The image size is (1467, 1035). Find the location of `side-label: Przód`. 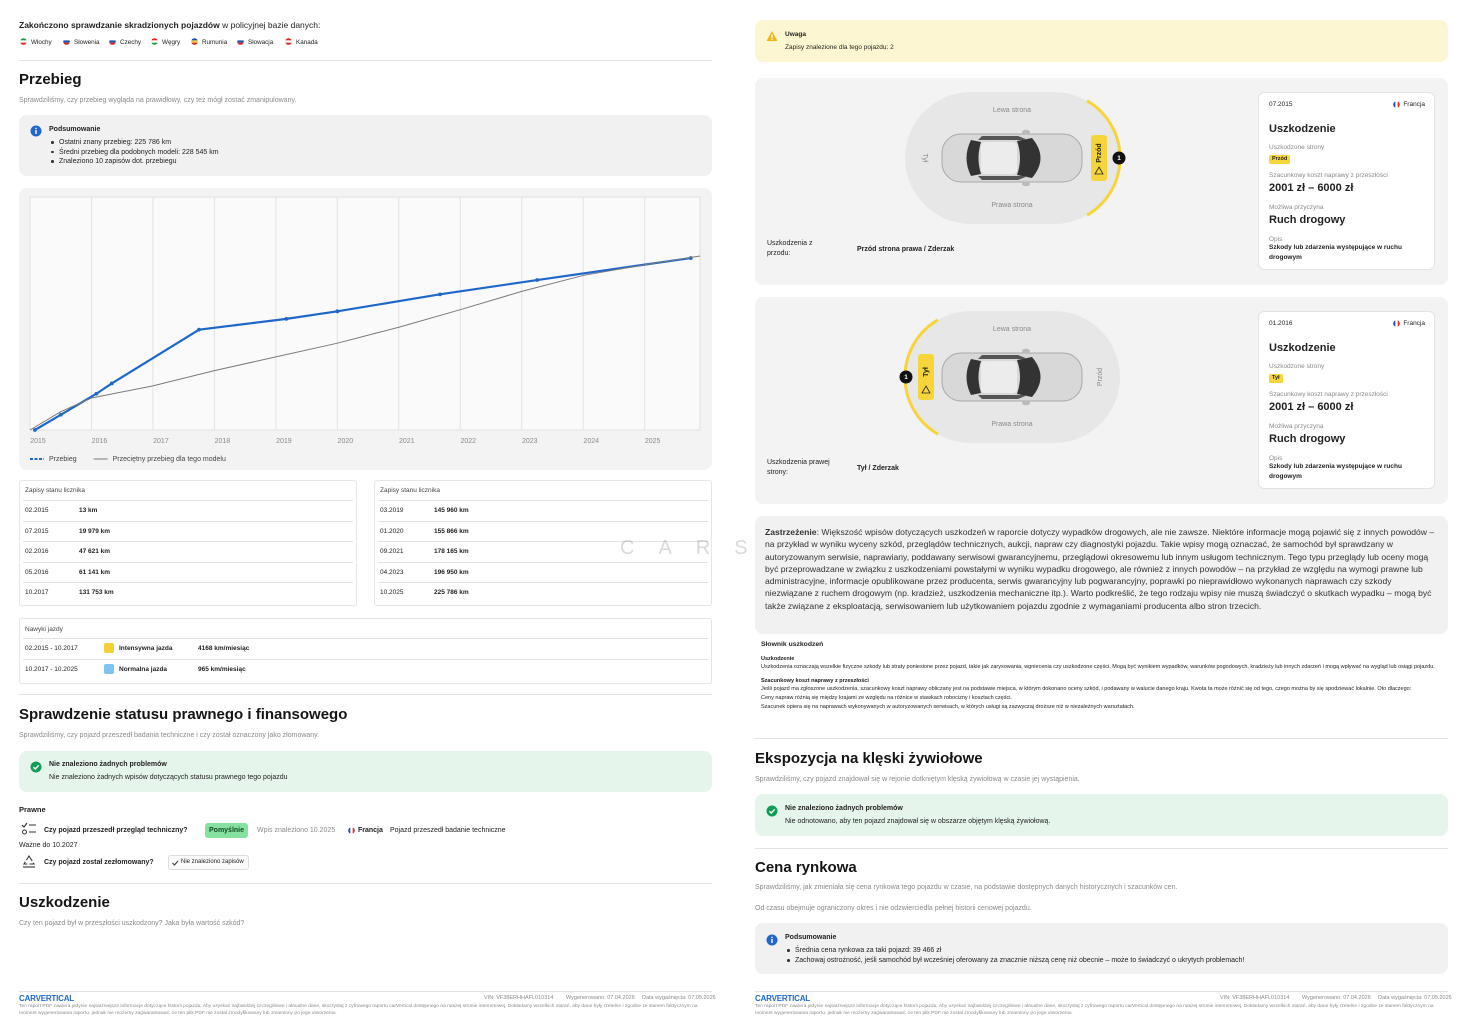

side-label: Przód is located at coordinates (1100, 377).